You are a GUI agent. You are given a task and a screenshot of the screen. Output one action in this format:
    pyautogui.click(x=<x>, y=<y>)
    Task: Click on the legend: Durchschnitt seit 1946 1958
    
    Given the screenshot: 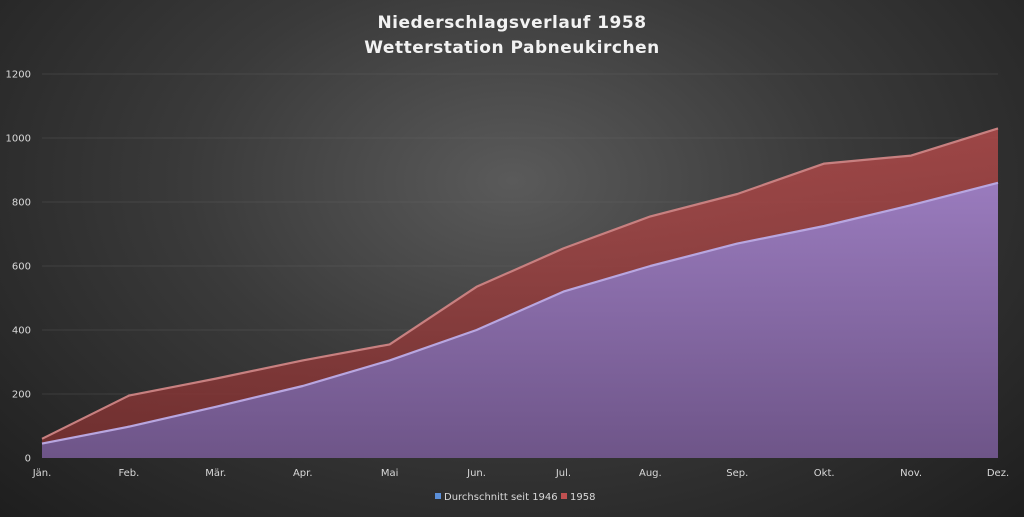 What is the action you would take?
    pyautogui.click(x=515, y=497)
    